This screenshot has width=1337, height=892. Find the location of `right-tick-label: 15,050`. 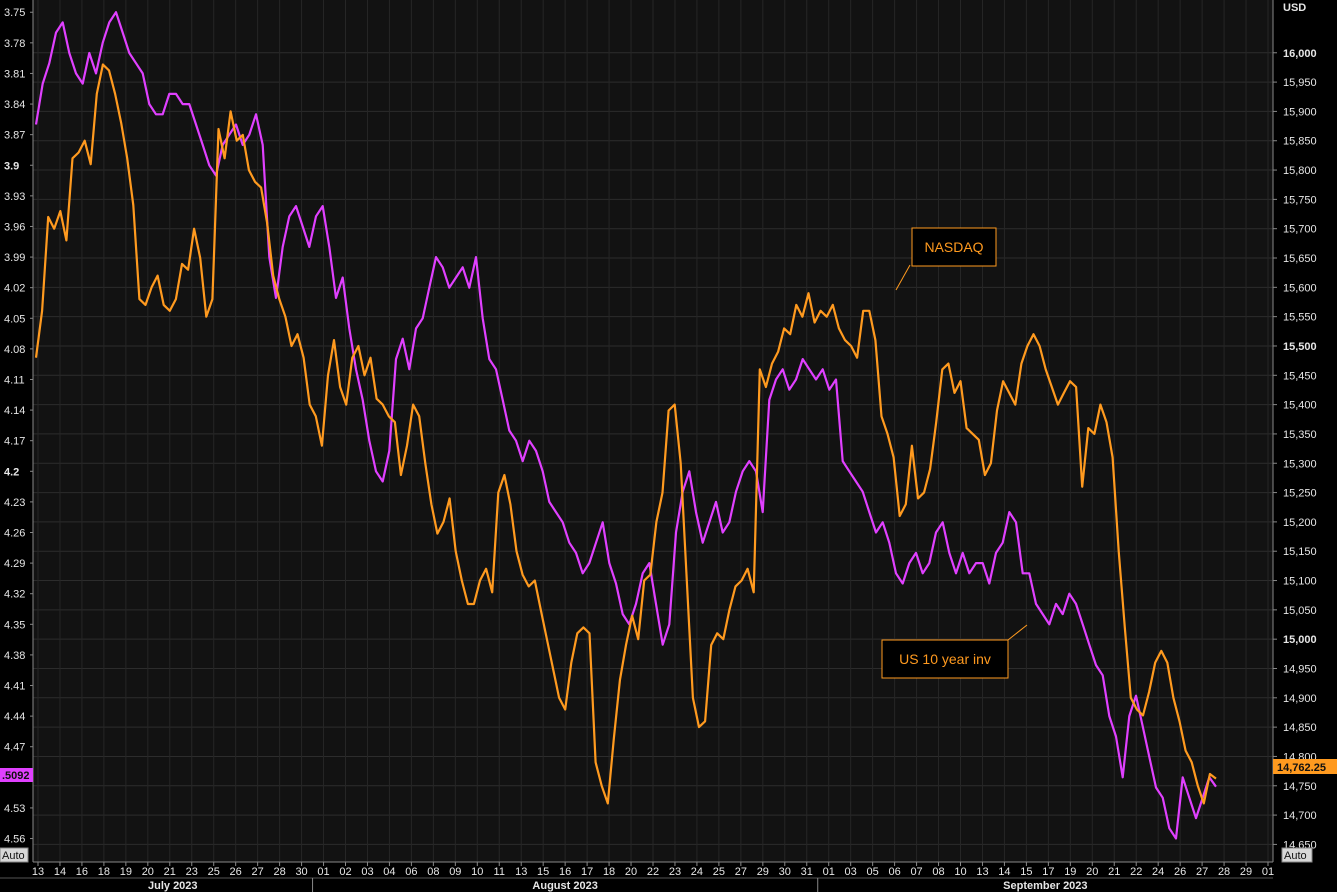

right-tick-label: 15,050 is located at coordinates (1300, 611).